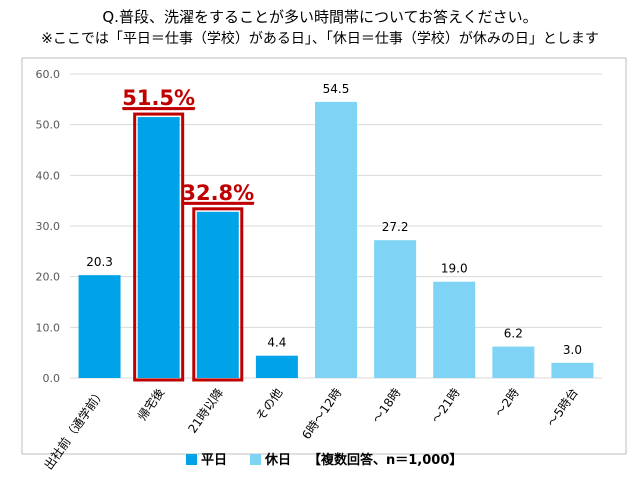  I want to click on data-label: 20.3, so click(99, 262).